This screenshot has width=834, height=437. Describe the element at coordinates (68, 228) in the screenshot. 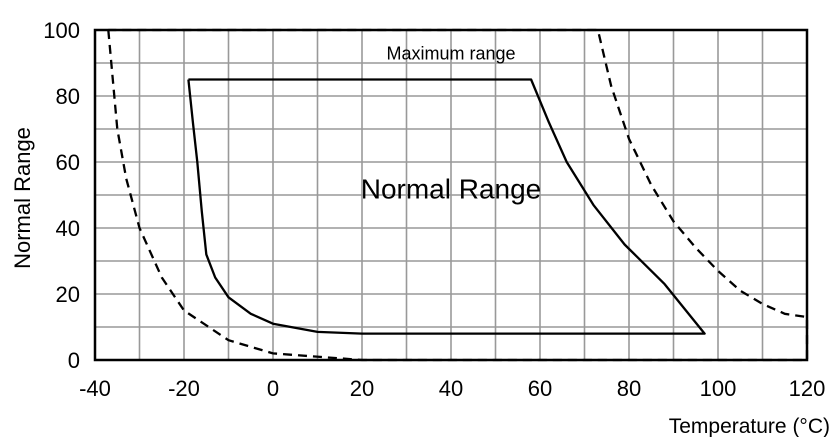

I see `y-tick-label: 40` at that location.